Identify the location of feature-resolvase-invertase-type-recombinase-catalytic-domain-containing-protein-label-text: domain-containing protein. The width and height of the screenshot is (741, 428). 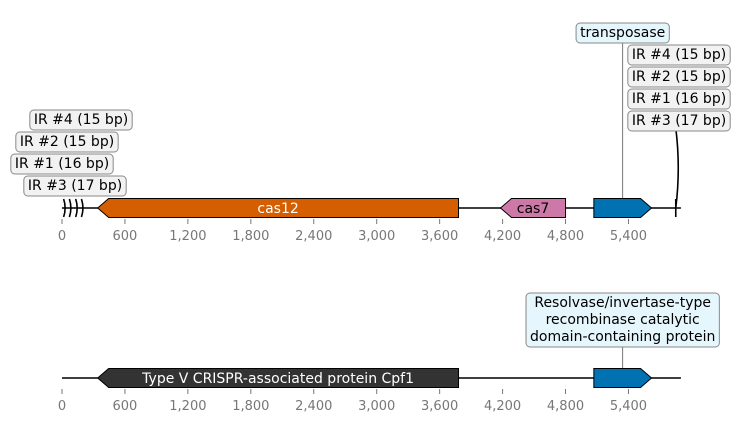
(622, 337).